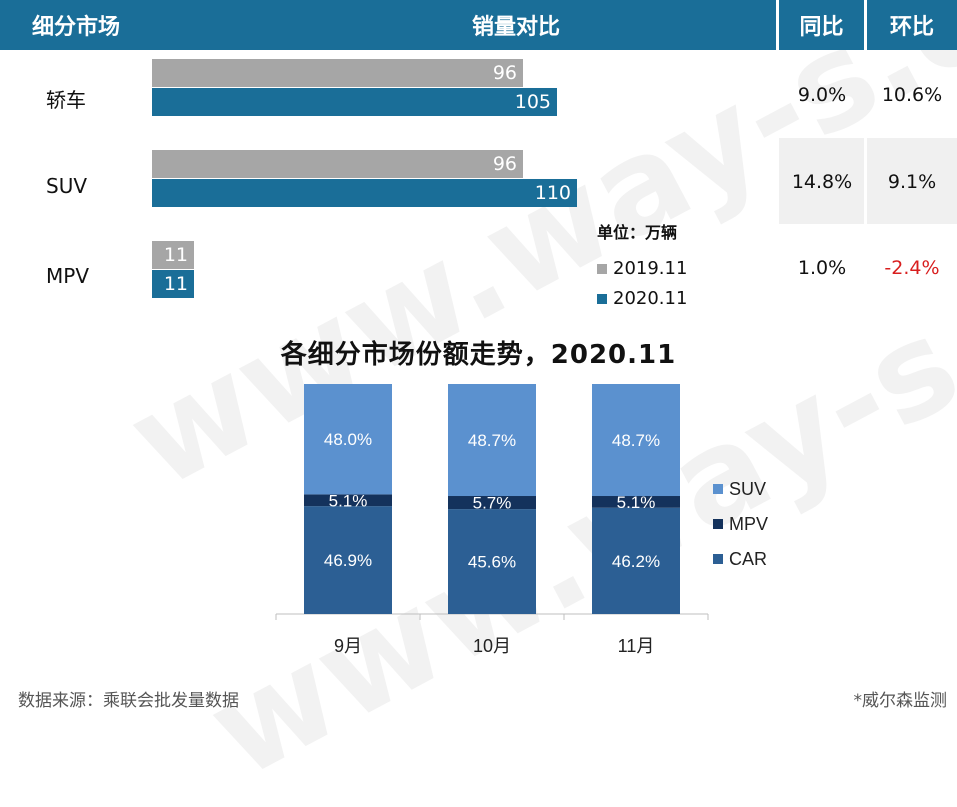 Image resolution: width=957 pixels, height=807 pixels. Describe the element at coordinates (912, 95) in the screenshot. I see `sedan-mom: 10.6%` at that location.